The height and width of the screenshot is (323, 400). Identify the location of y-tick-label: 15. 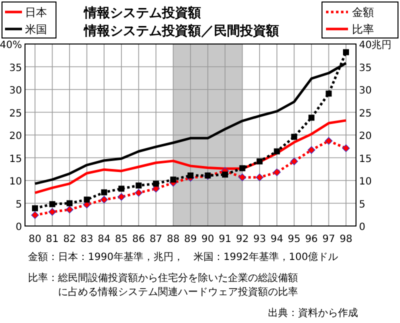
(15, 159).